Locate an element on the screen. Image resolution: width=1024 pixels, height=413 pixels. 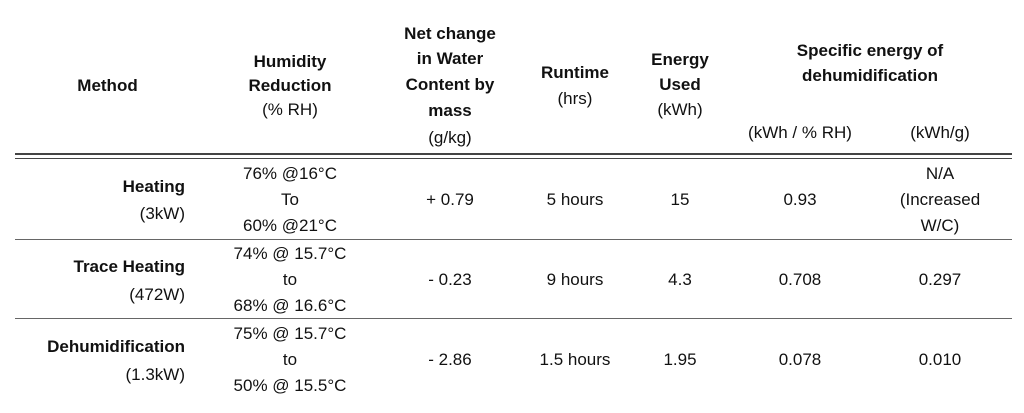
header-method: Method is located at coordinates (107, 85).